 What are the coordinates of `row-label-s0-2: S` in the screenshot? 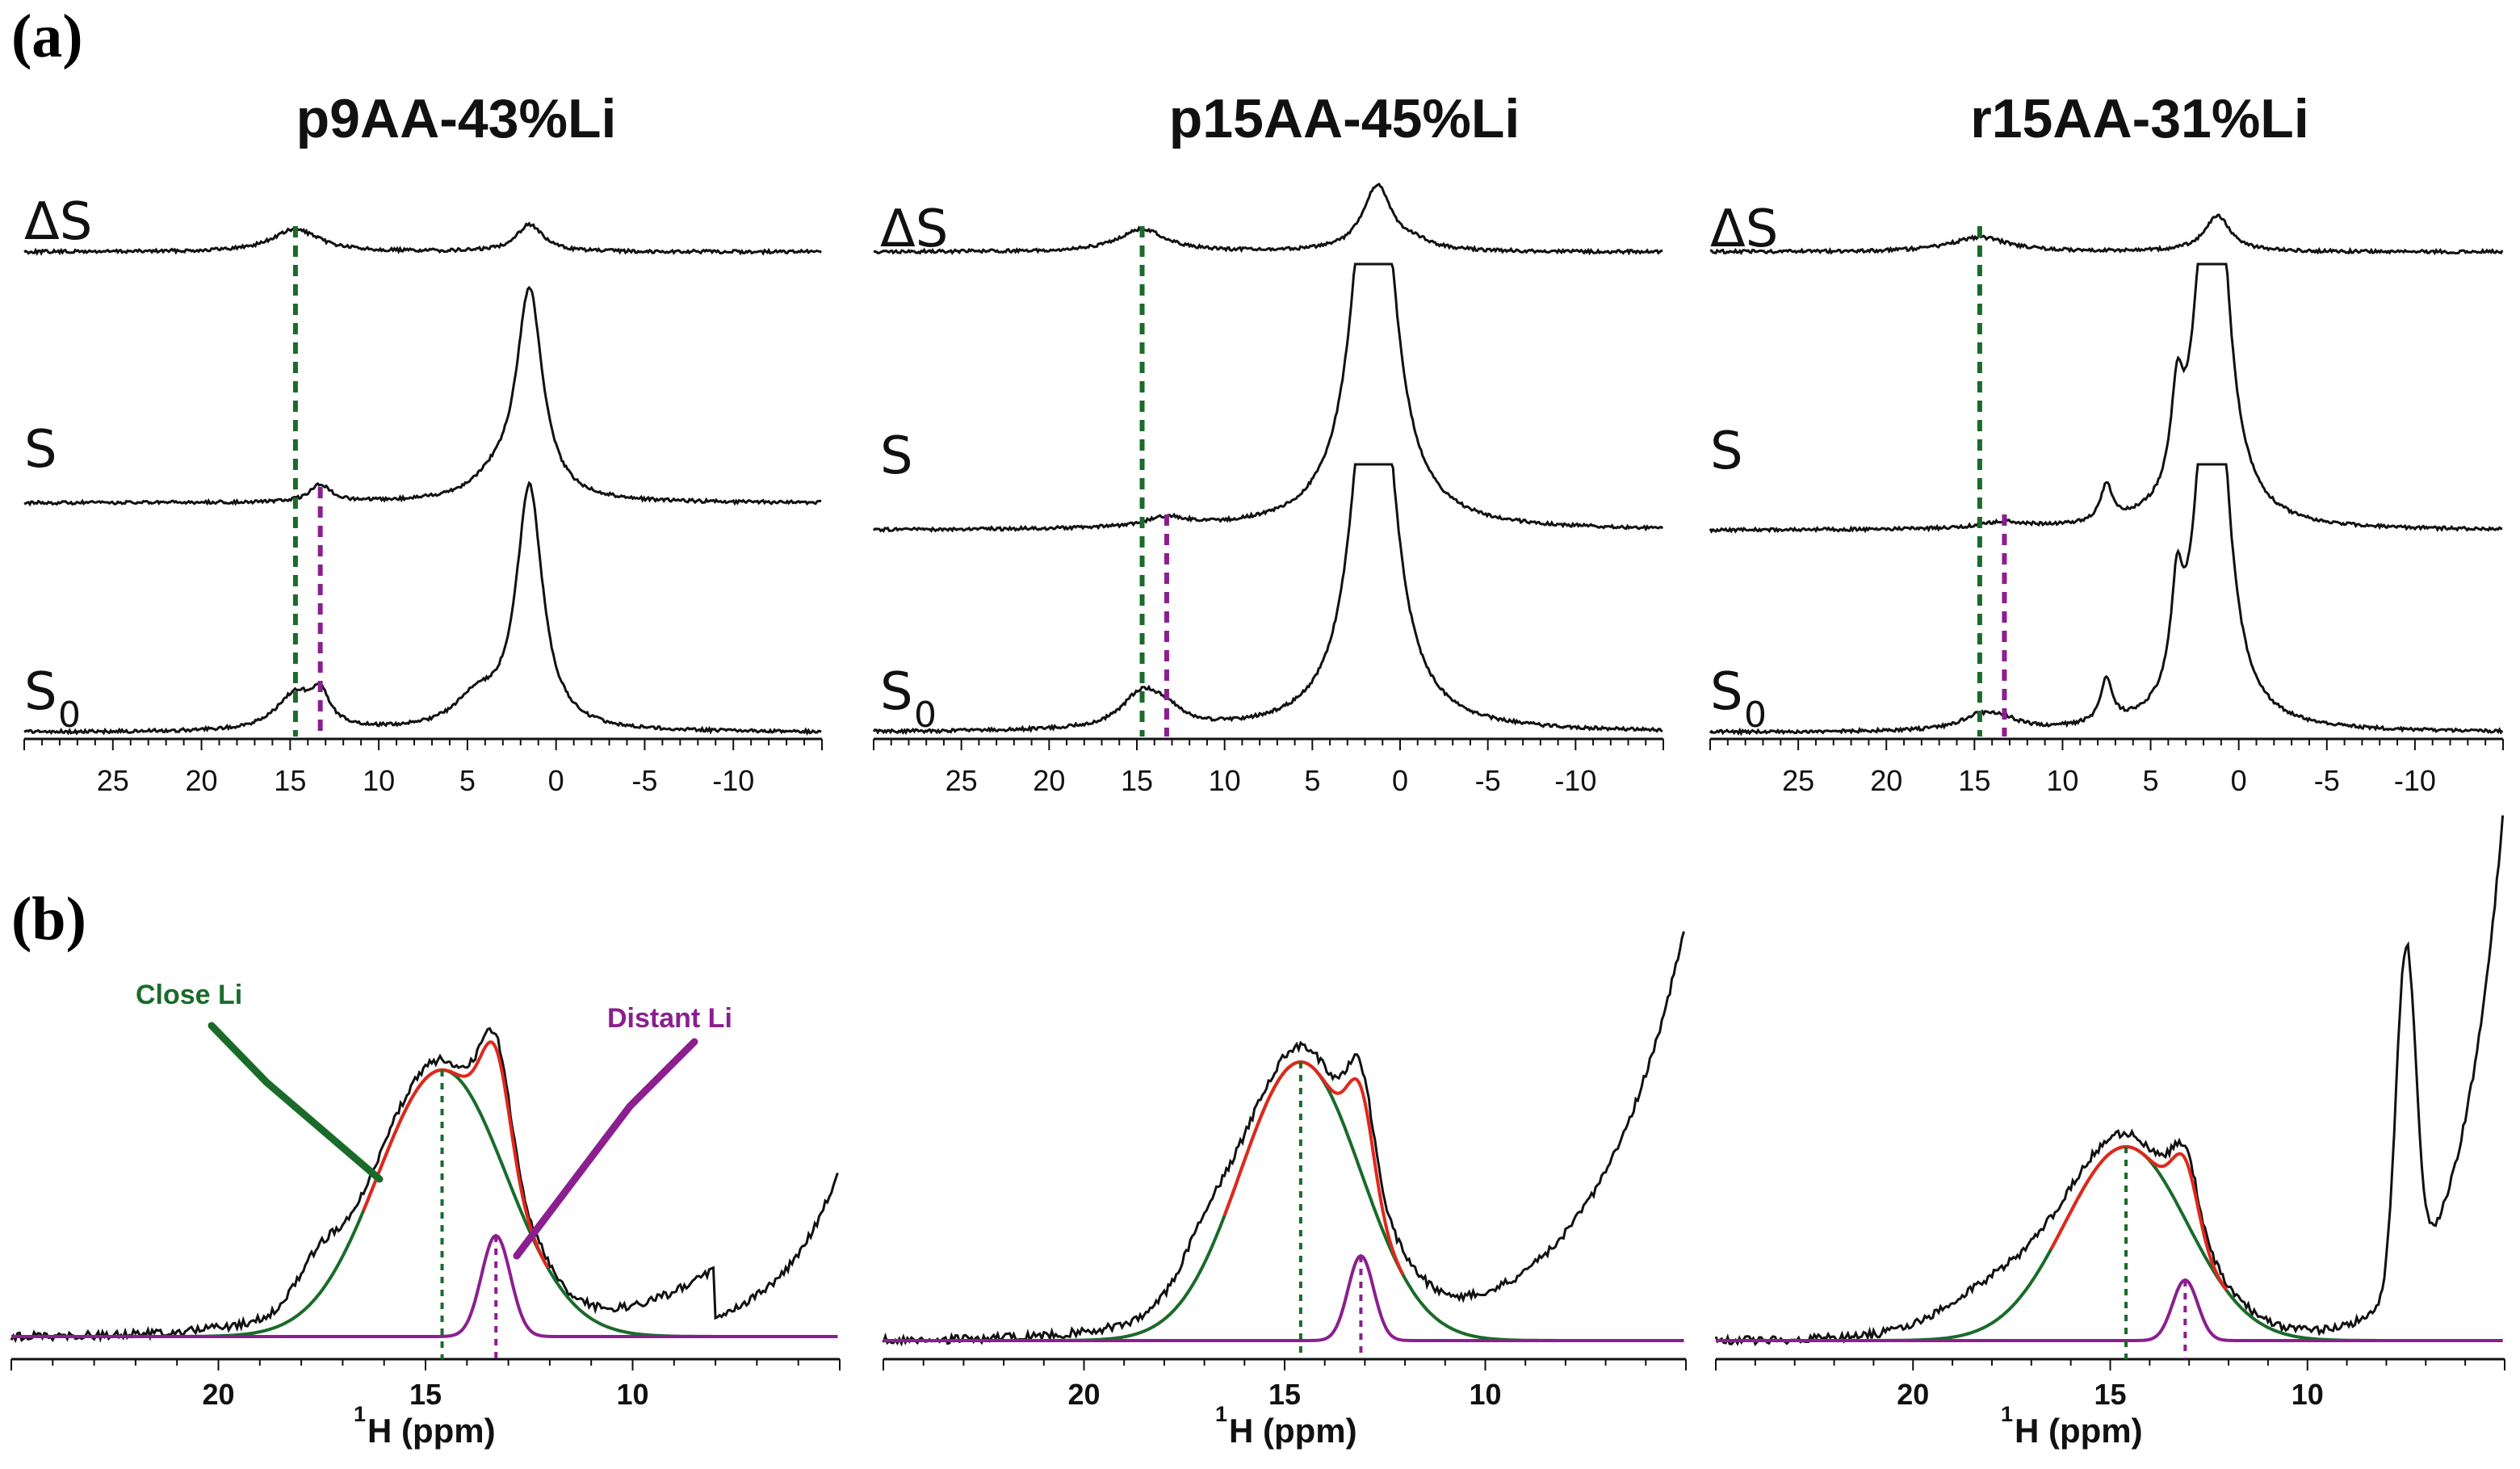 It's located at (896, 692).